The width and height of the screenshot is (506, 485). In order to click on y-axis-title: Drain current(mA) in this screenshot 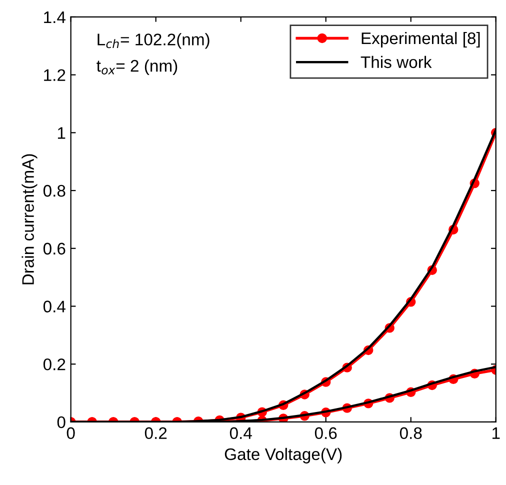, I will do `click(30, 219)`.